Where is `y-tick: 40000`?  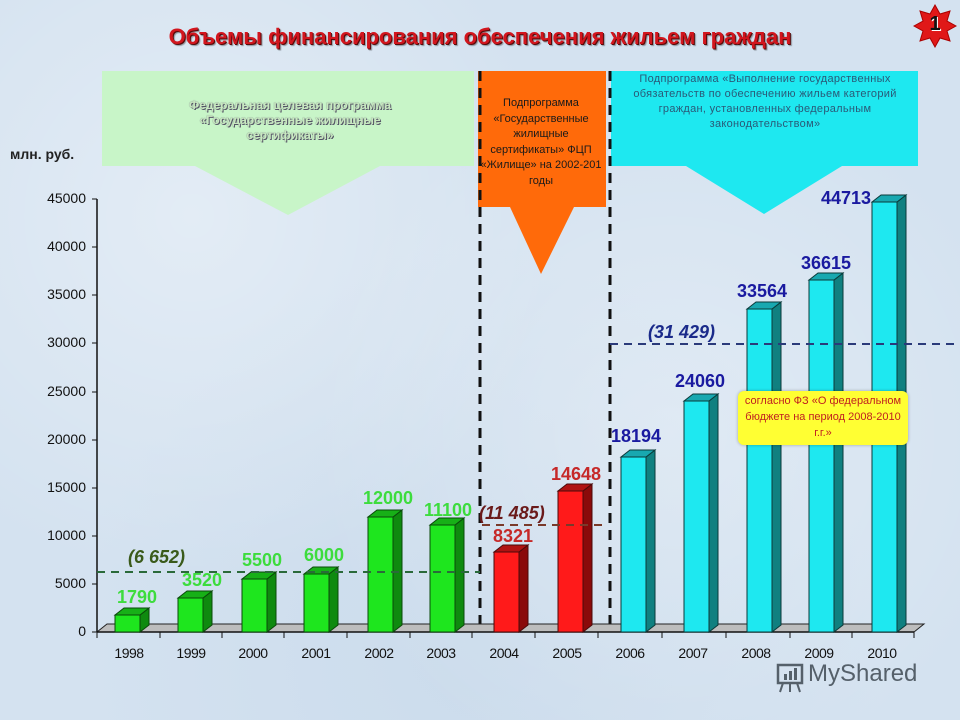
y-tick: 40000 is located at coordinates (66, 246).